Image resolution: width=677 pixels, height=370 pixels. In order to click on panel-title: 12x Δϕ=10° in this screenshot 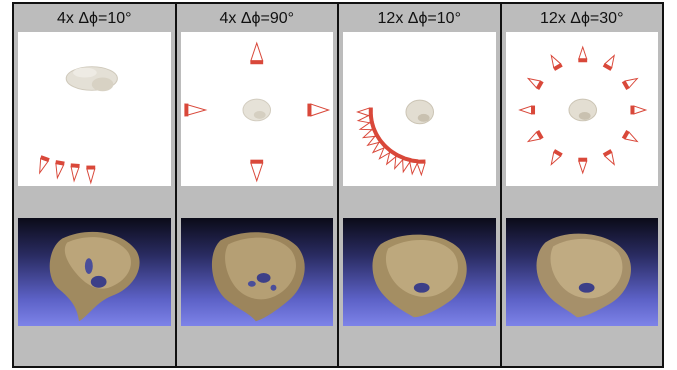, I will do `click(419, 18)`.